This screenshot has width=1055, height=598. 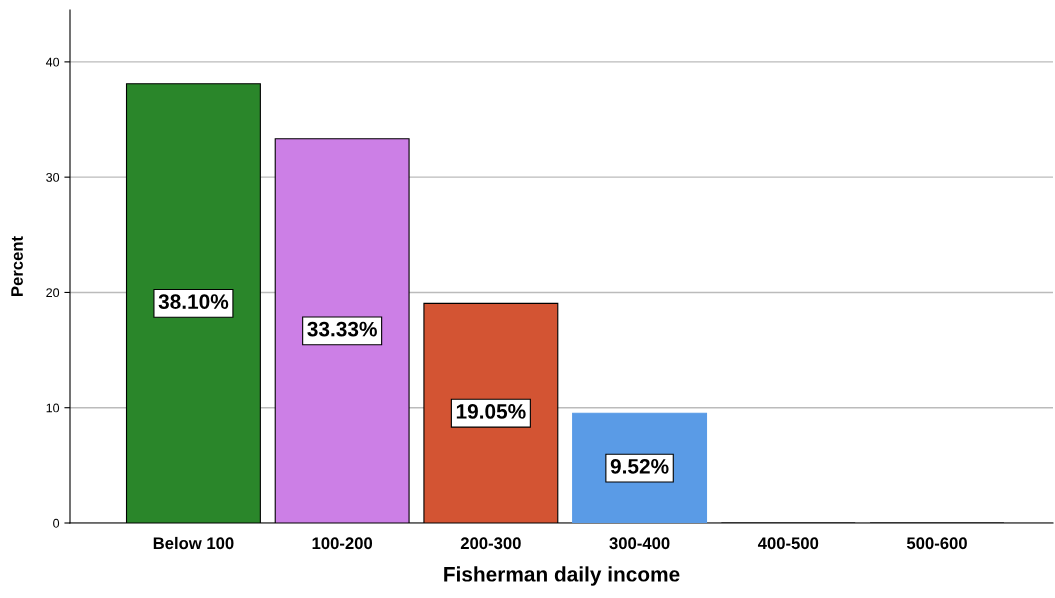 I want to click on y-tick-label: 20, so click(x=53, y=293).